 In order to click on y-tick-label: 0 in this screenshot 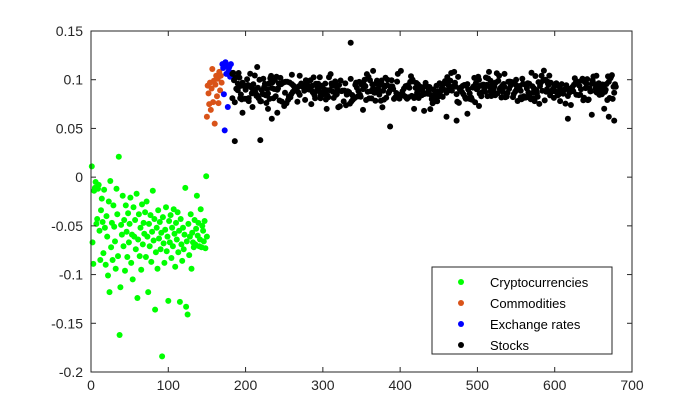, I will do `click(79, 177)`.